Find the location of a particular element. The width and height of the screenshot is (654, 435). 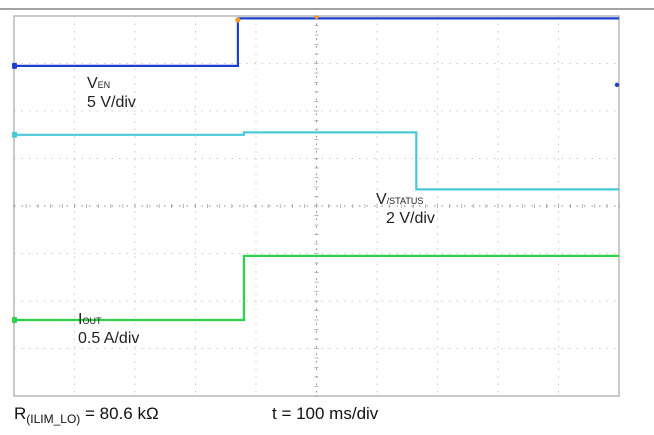

channel-2-marker is located at coordinates (14, 134).